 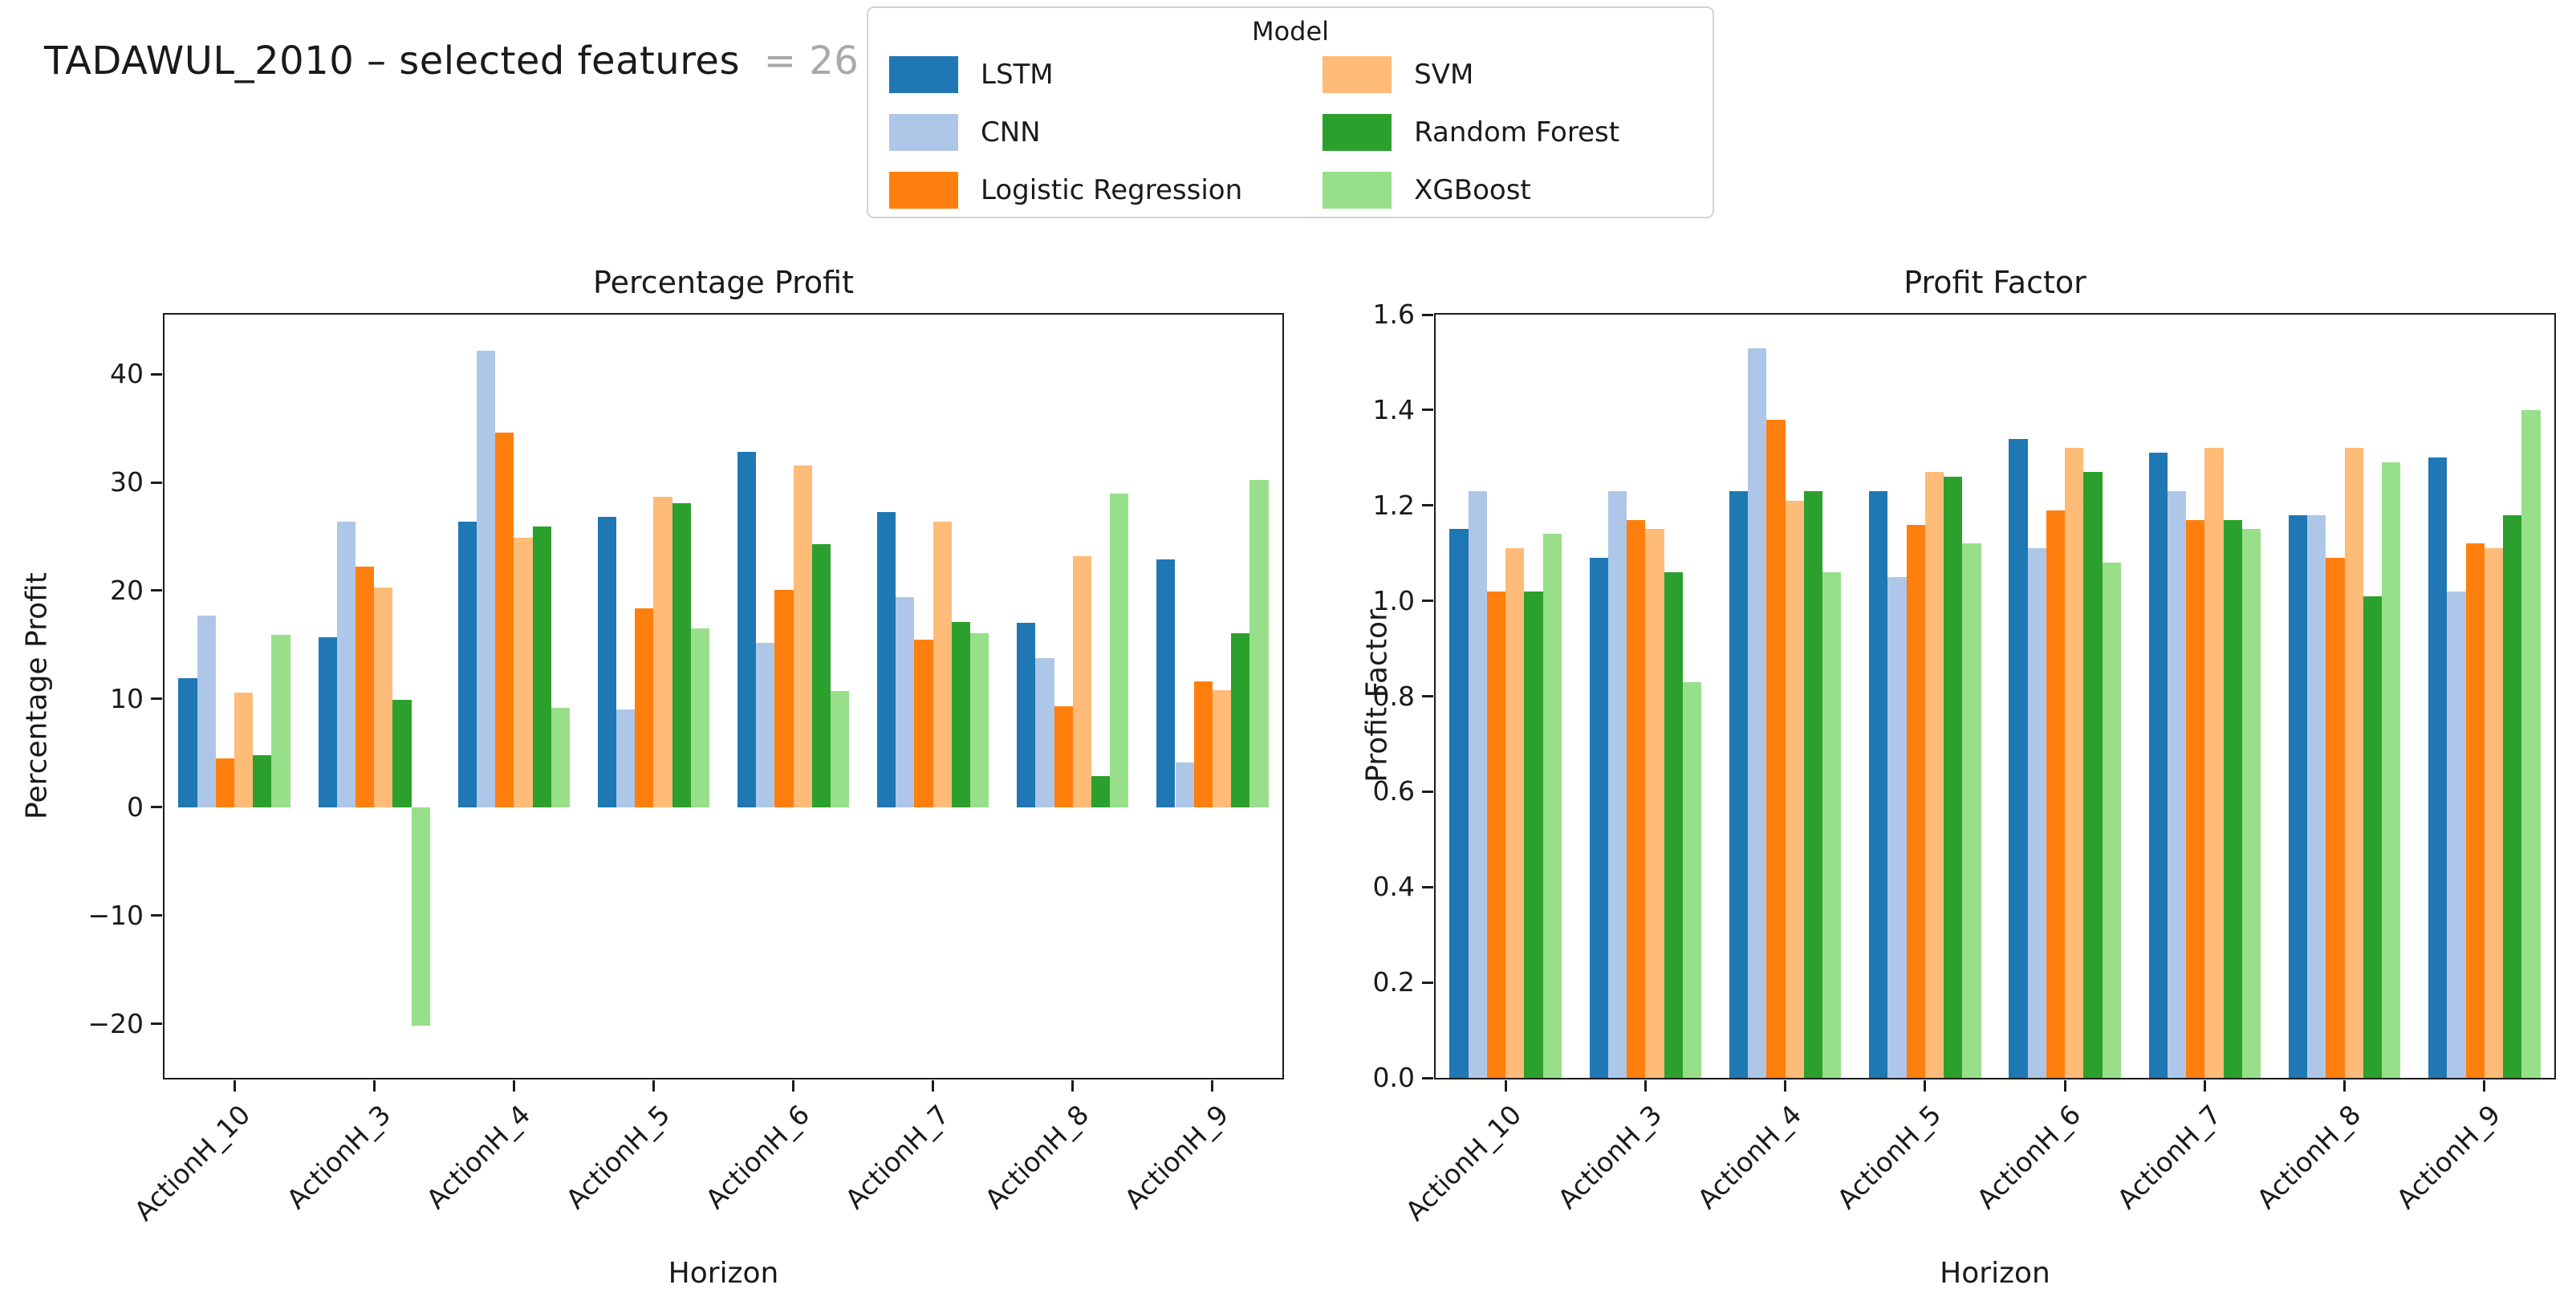 I want to click on y-tick-label: 1.0, so click(x=1394, y=600).